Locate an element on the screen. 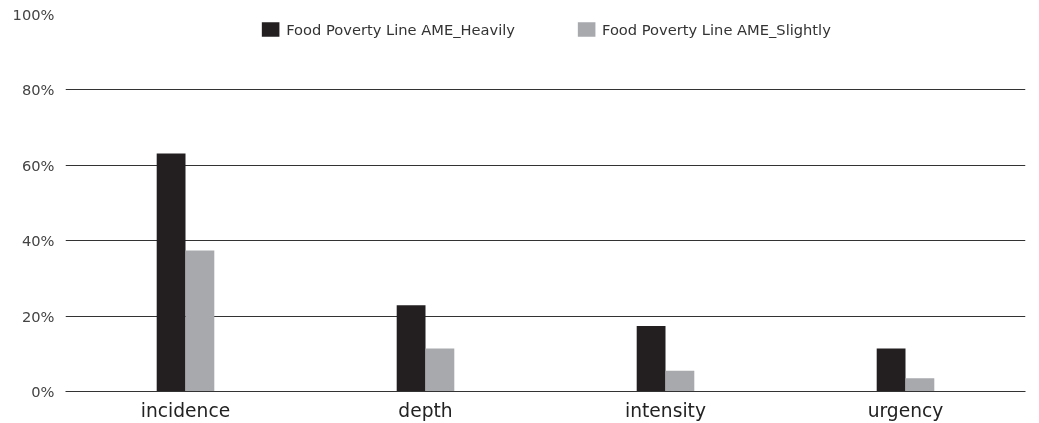 Image resolution: width=1039 pixels, height=423 pixels. x-tick-label: depth is located at coordinates (425, 410).